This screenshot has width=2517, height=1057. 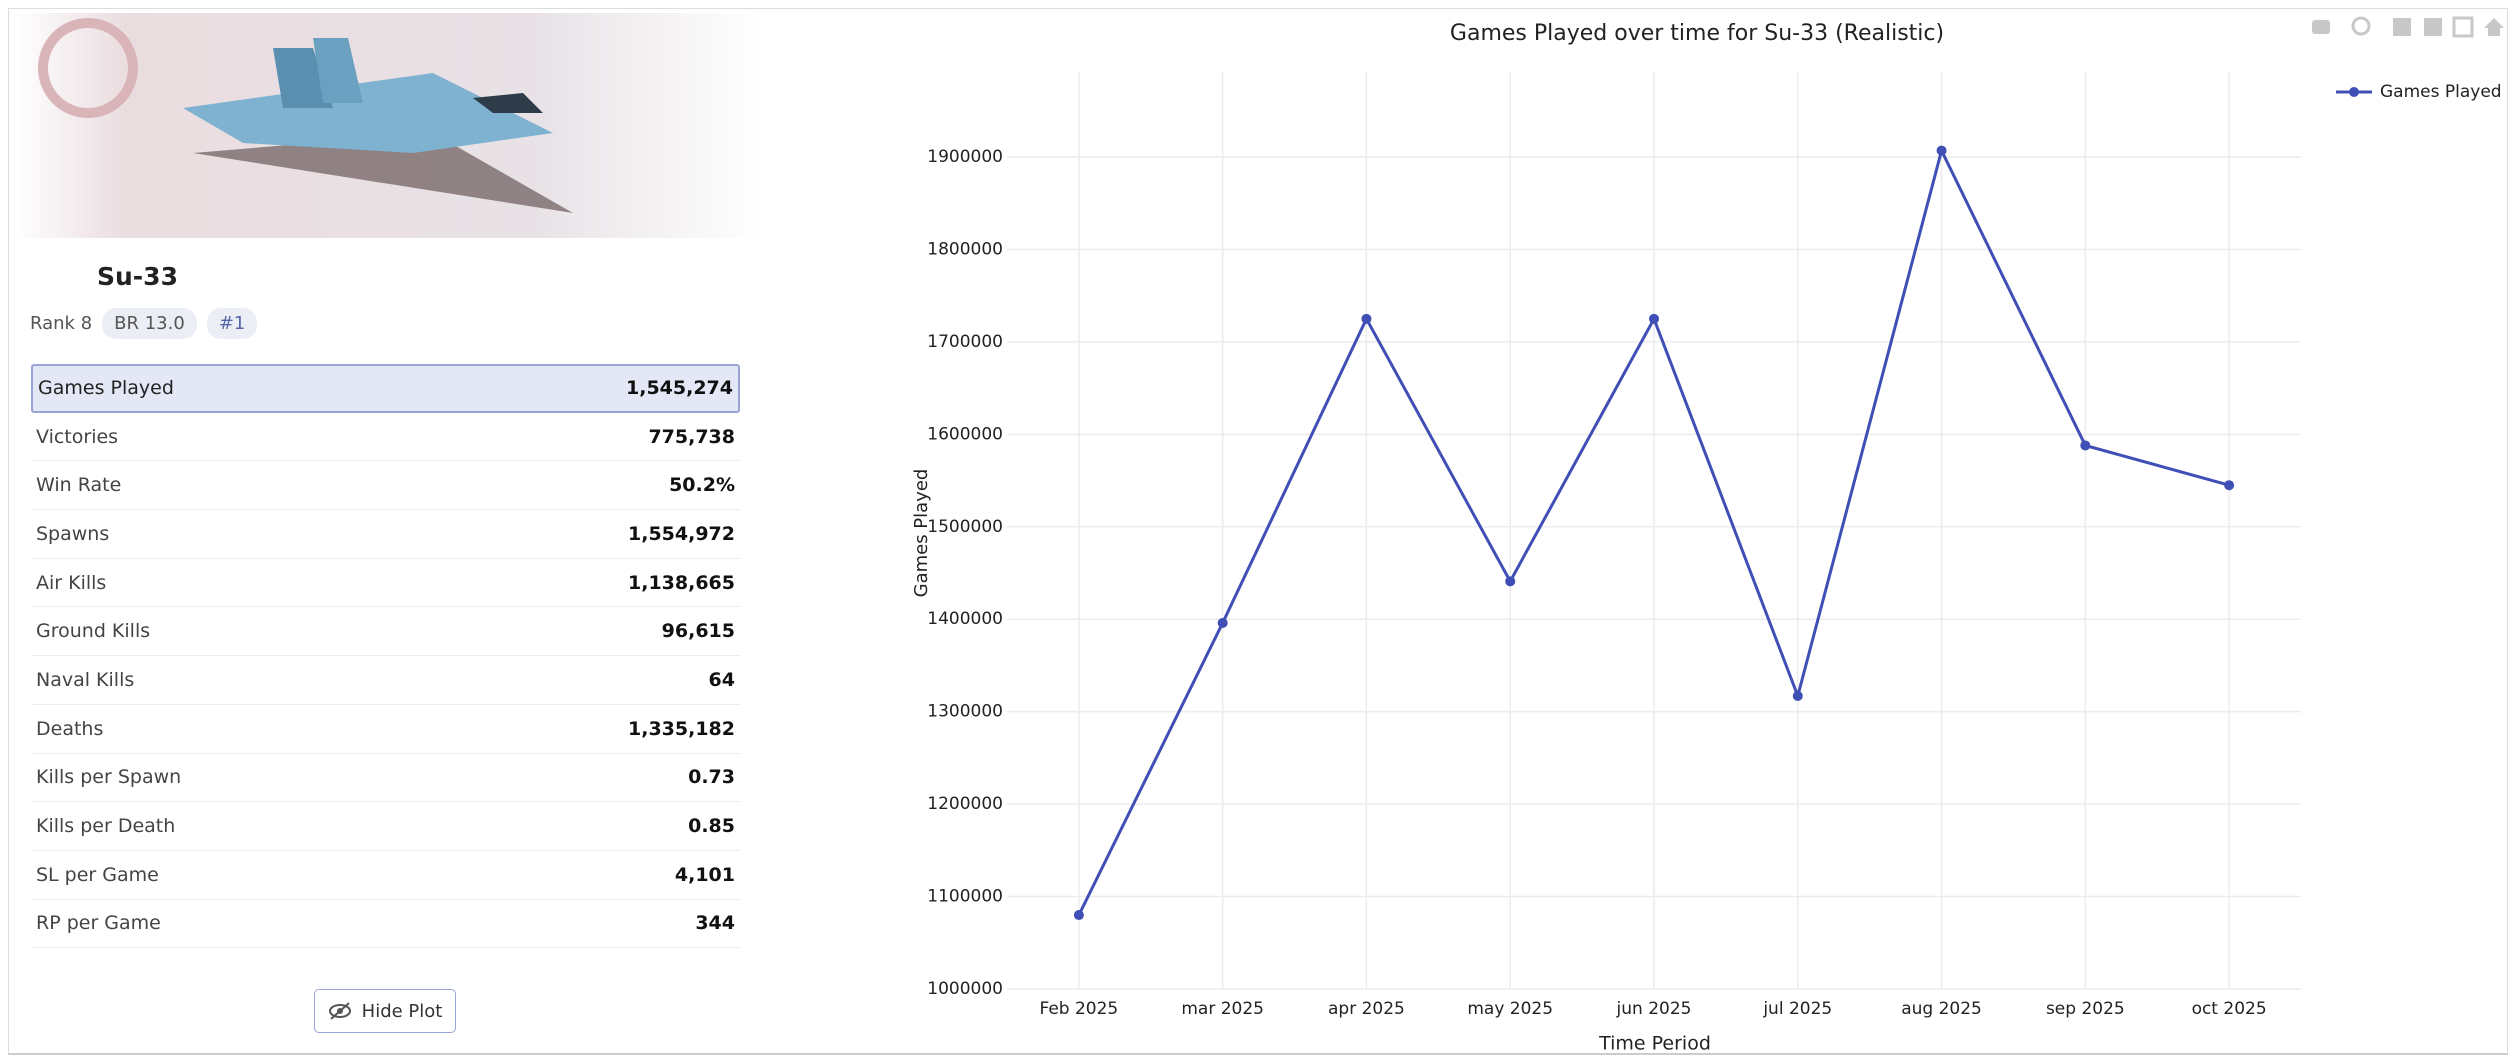 I want to click on stat-label: Win Rate, so click(x=79, y=485).